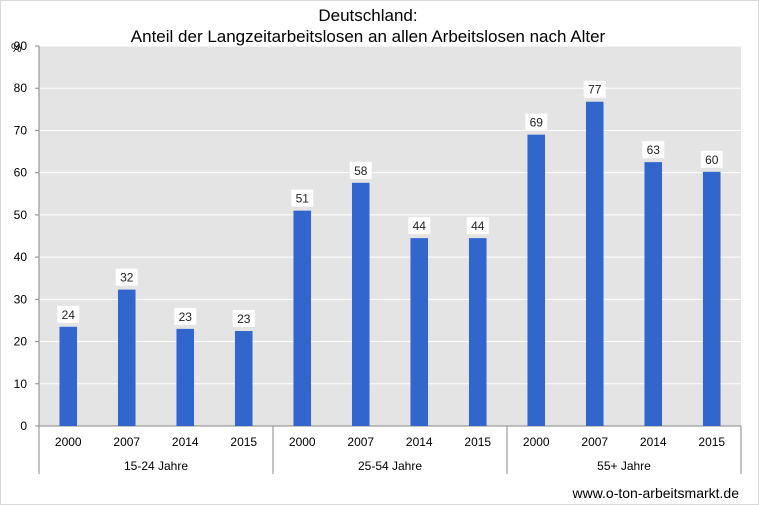  I want to click on y-tick-label: 0, so click(23, 426).